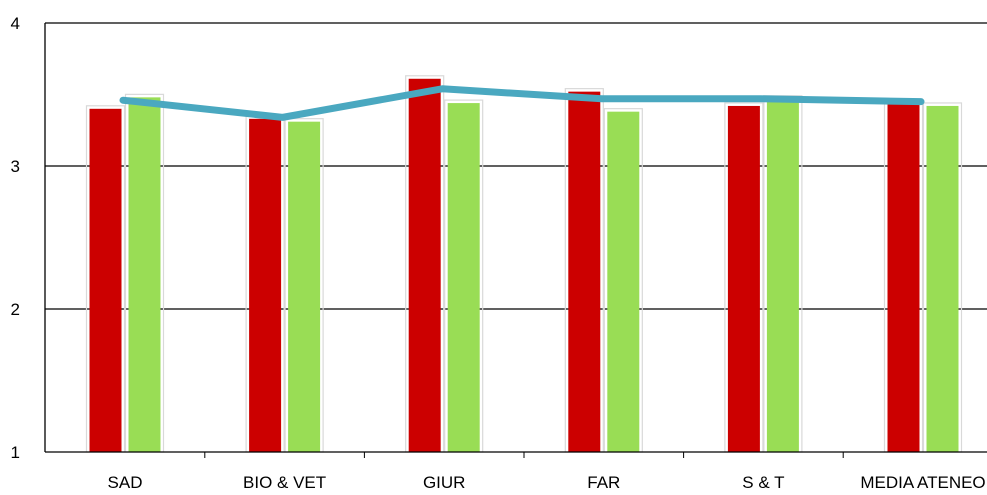  What do you see at coordinates (15, 309) in the screenshot?
I see `y-tick-label-2: 2` at bounding box center [15, 309].